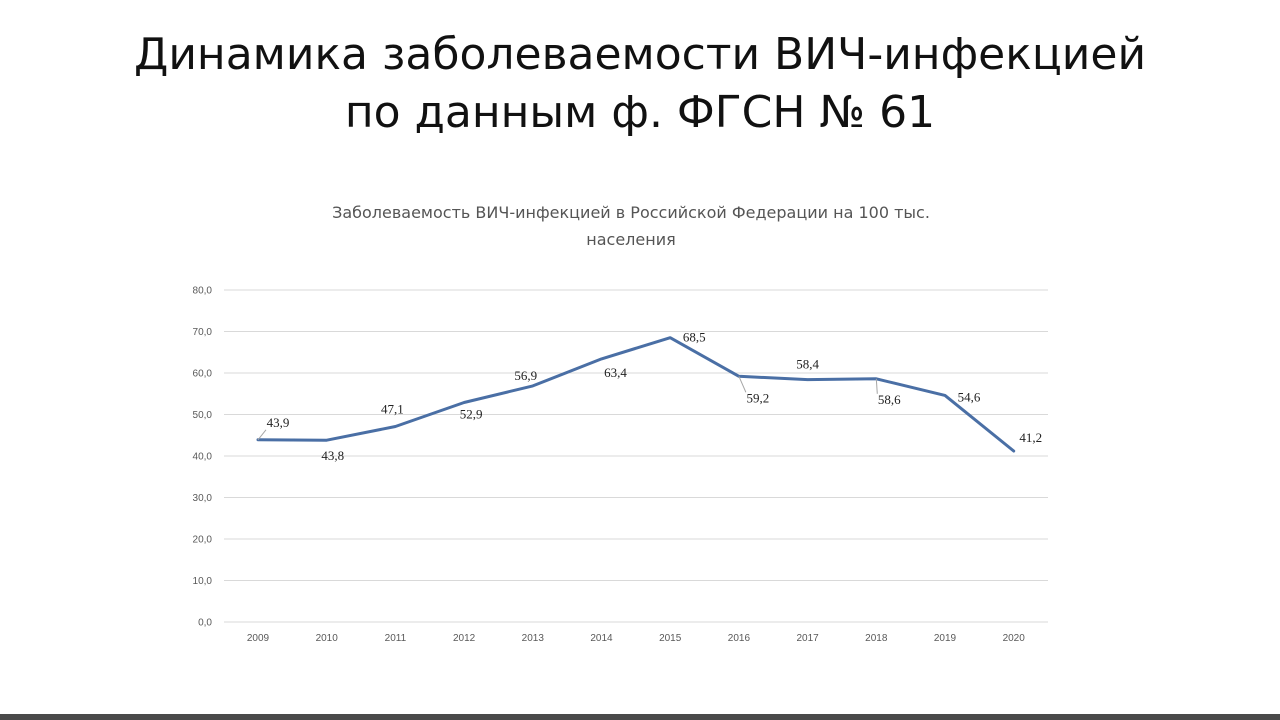 The image size is (1280, 720). Describe the element at coordinates (278, 422) in the screenshot. I see `data-label: 43,9` at that location.